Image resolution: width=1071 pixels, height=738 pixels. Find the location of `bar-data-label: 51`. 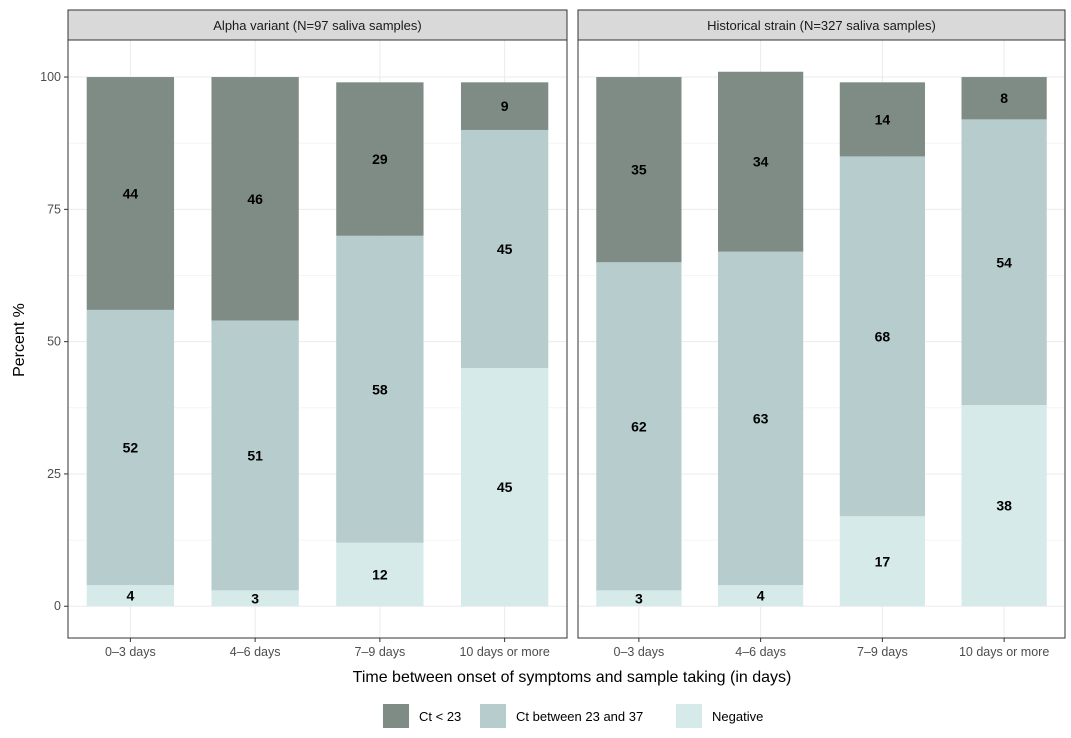

bar-data-label: 51 is located at coordinates (255, 455).